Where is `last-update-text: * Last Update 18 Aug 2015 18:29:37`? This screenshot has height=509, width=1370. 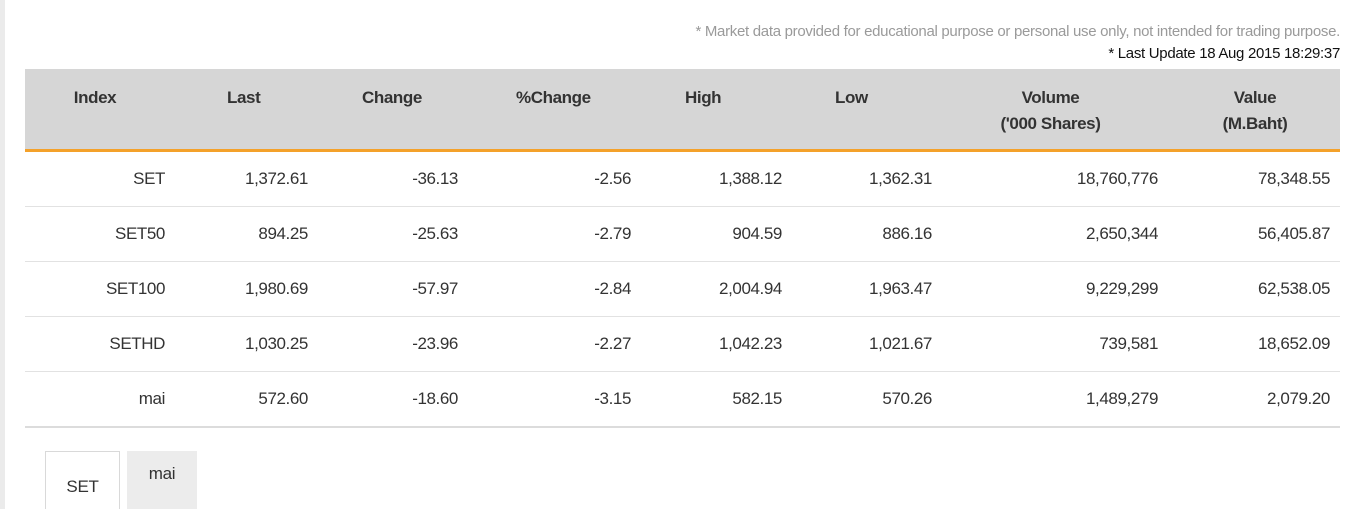 last-update-text: * Last Update 18 Aug 2015 18:29:37 is located at coordinates (1224, 53).